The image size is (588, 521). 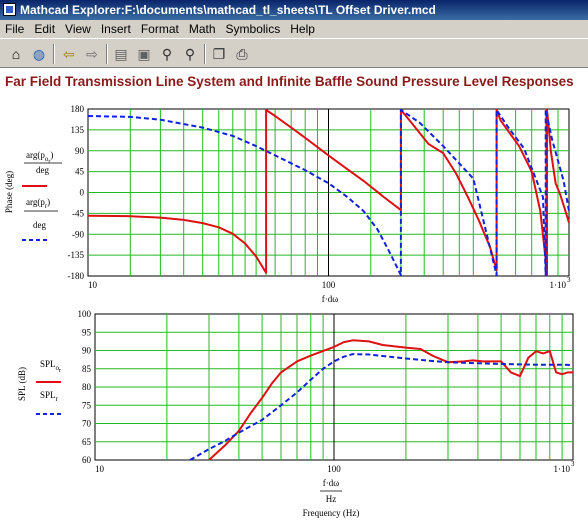 I want to click on forward-arrow-icon: ⇨, so click(x=92, y=54).